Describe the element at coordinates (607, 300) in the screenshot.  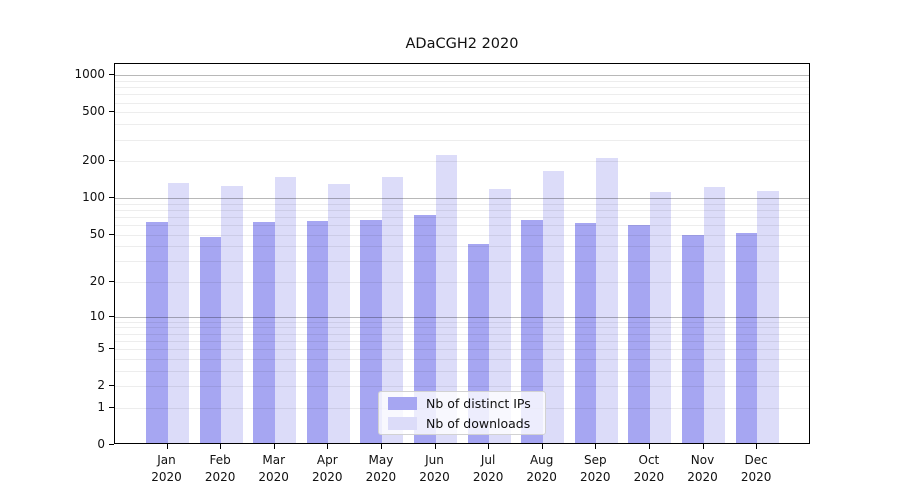
I see `bar-downloads-sep` at that location.